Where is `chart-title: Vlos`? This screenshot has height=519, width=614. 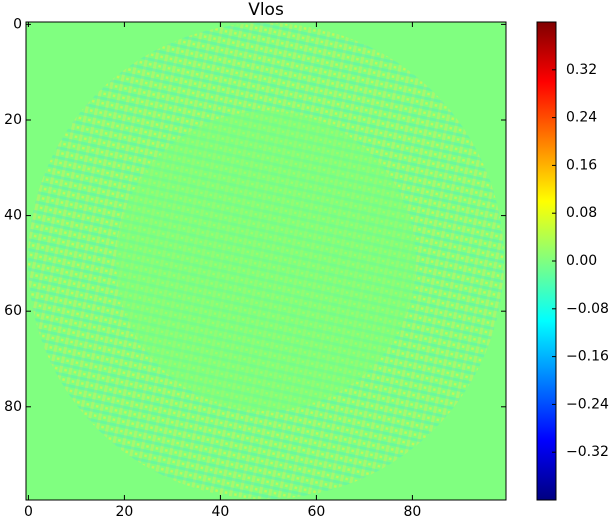
chart-title: Vlos is located at coordinates (266, 10).